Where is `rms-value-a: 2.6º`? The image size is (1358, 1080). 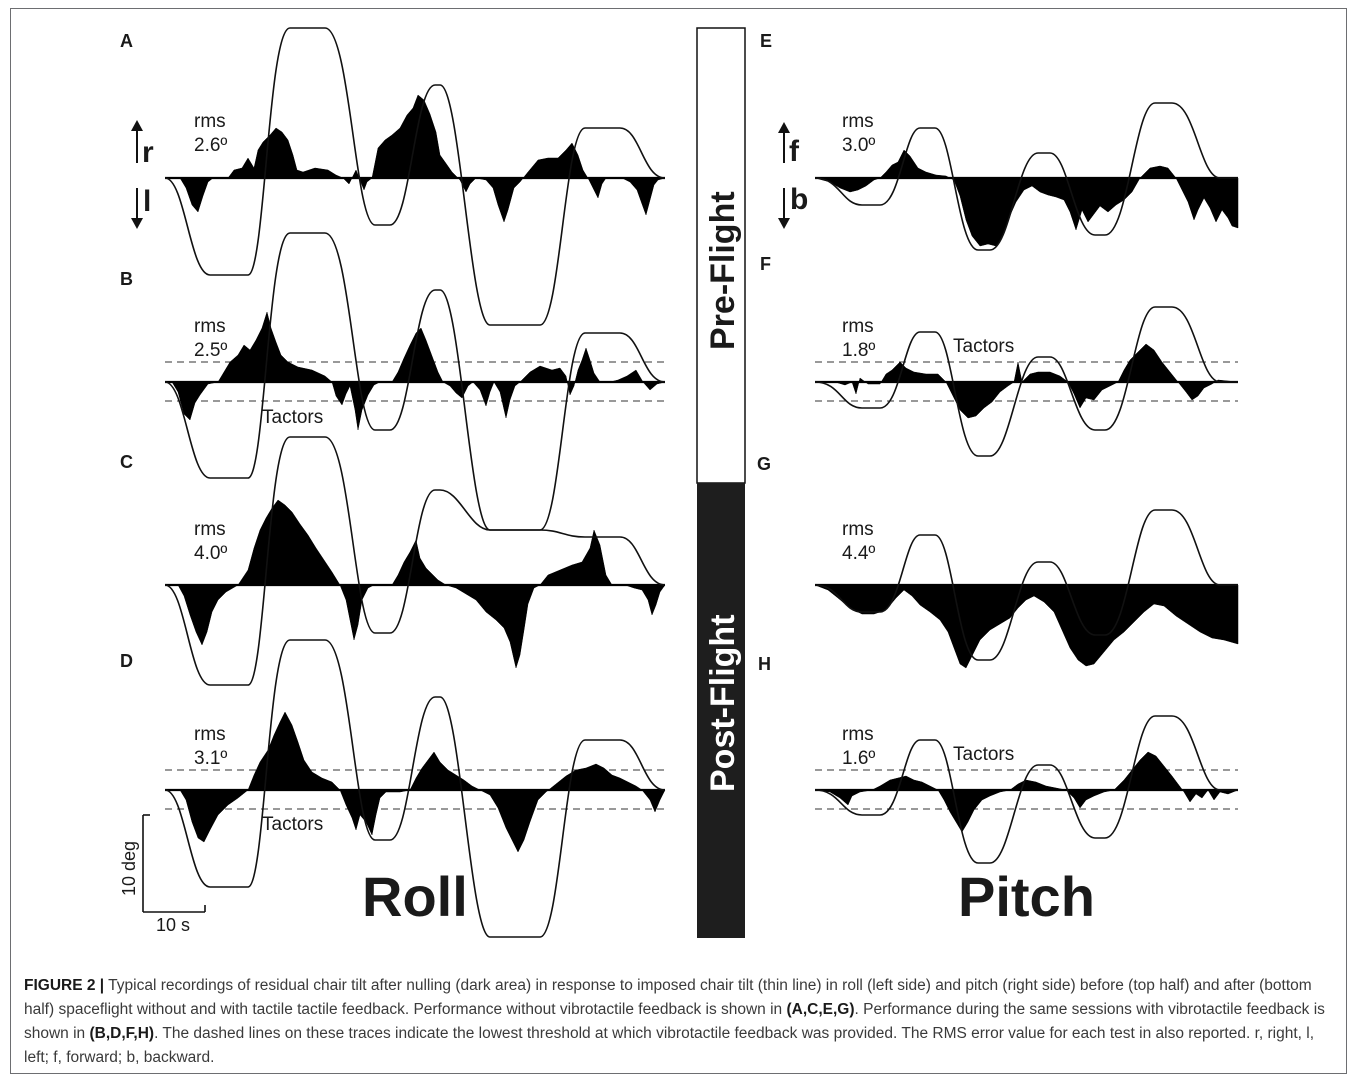 rms-value-a: 2.6º is located at coordinates (210, 145).